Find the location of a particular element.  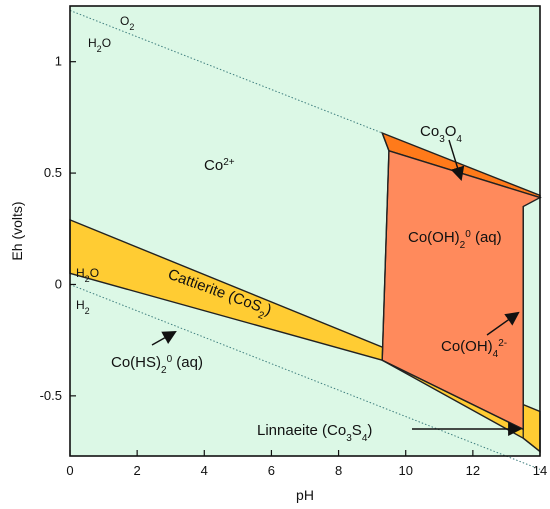

x-tick-label-8: 14 is located at coordinates (540, 470).